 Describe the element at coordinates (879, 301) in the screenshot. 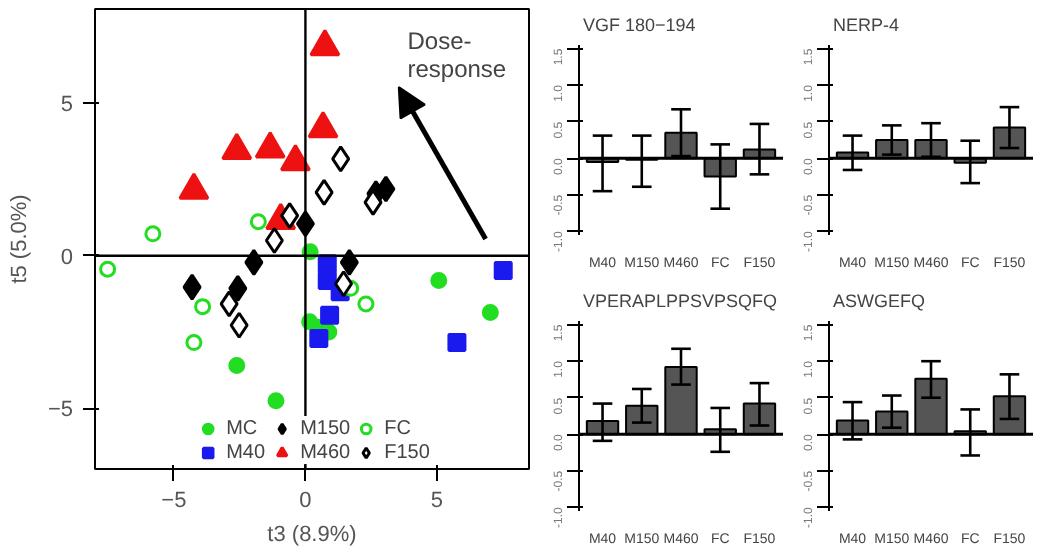

I see `chart-title: ASWGEFQ` at that location.